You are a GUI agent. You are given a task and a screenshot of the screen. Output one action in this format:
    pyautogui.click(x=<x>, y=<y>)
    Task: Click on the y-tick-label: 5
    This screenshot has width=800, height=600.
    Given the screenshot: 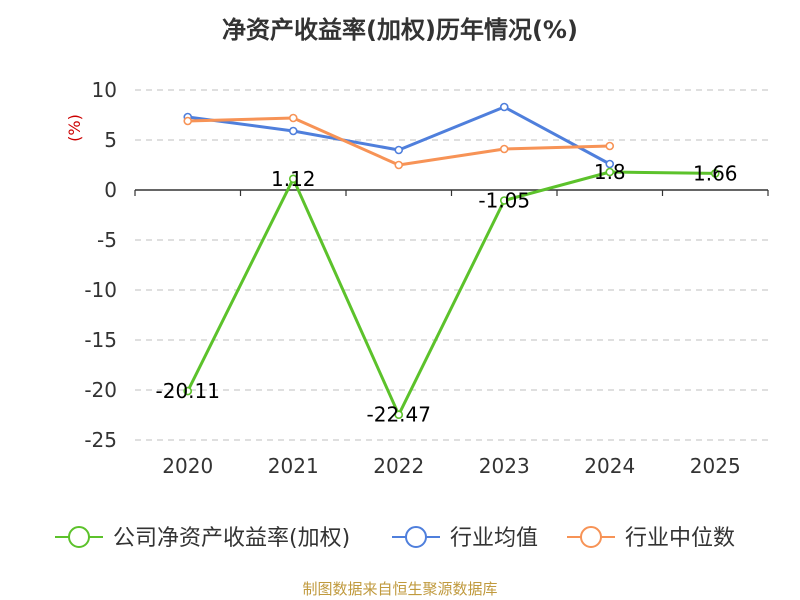 What is the action you would take?
    pyautogui.click(x=110, y=140)
    